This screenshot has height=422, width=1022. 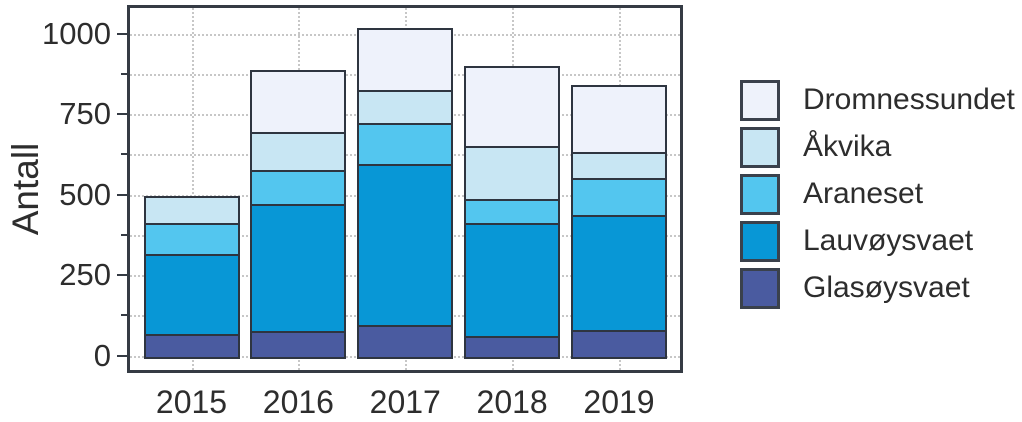 What do you see at coordinates (760, 100) in the screenshot?
I see `legend-swatch-dromnessundet` at bounding box center [760, 100].